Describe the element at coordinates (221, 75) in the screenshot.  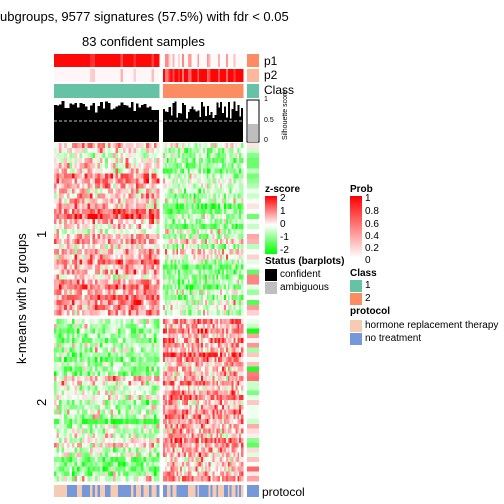
I see `p2-cell` at that location.